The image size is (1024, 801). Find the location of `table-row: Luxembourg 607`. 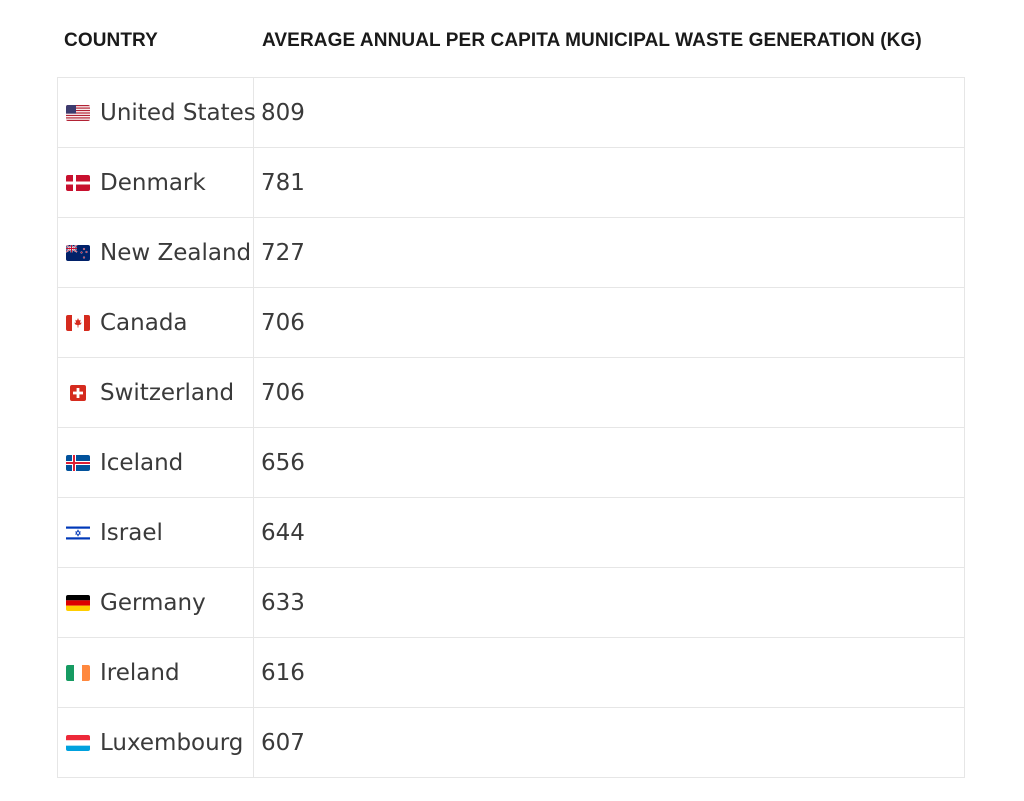

table-row: Luxembourg 607 is located at coordinates (511, 743).